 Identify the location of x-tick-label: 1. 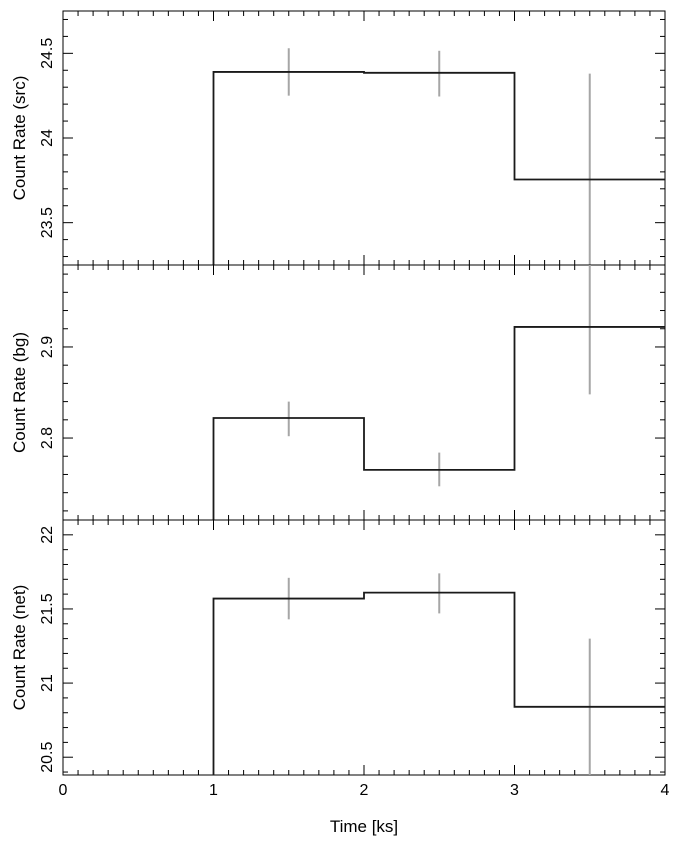
(213, 790).